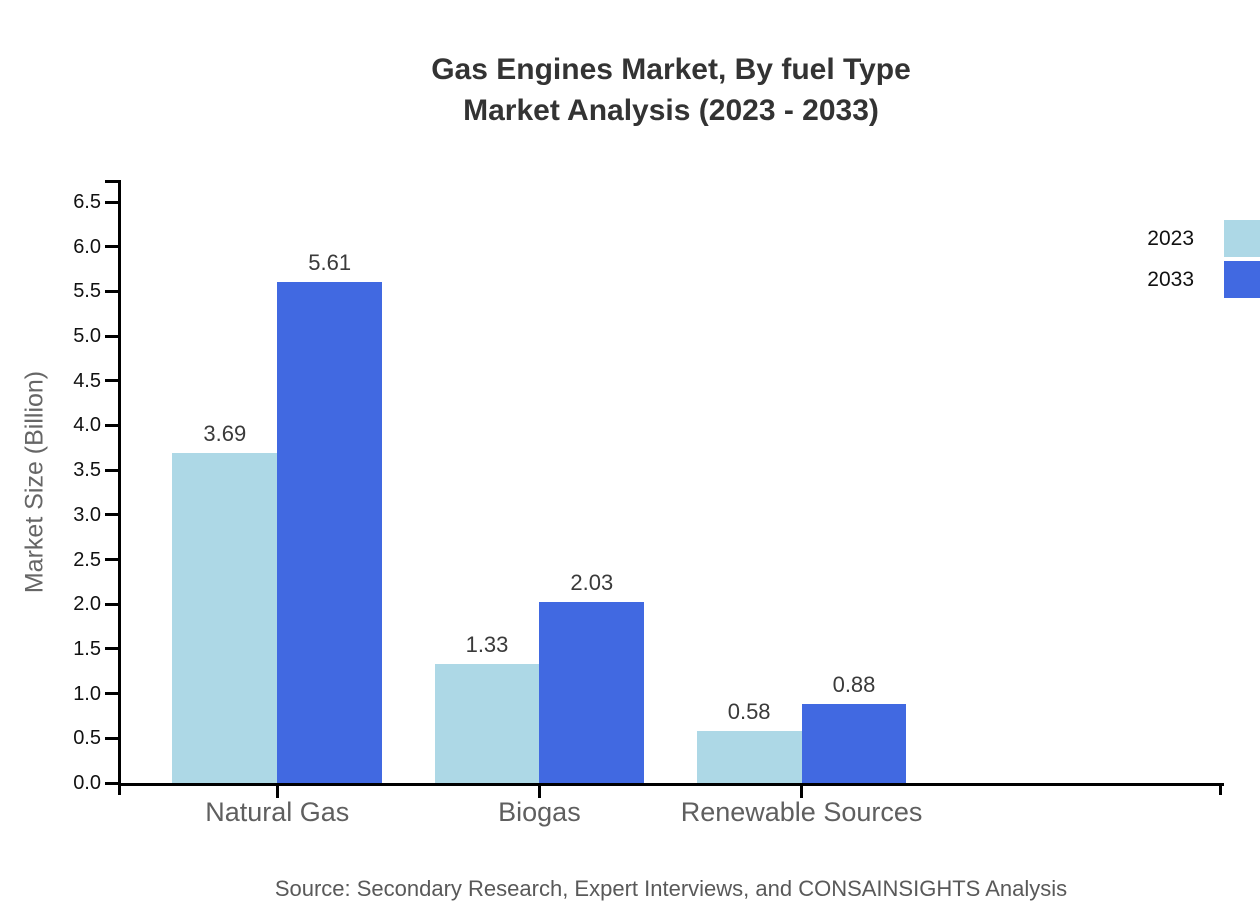  I want to click on legend-row-2023: 2023, so click(1203, 238).